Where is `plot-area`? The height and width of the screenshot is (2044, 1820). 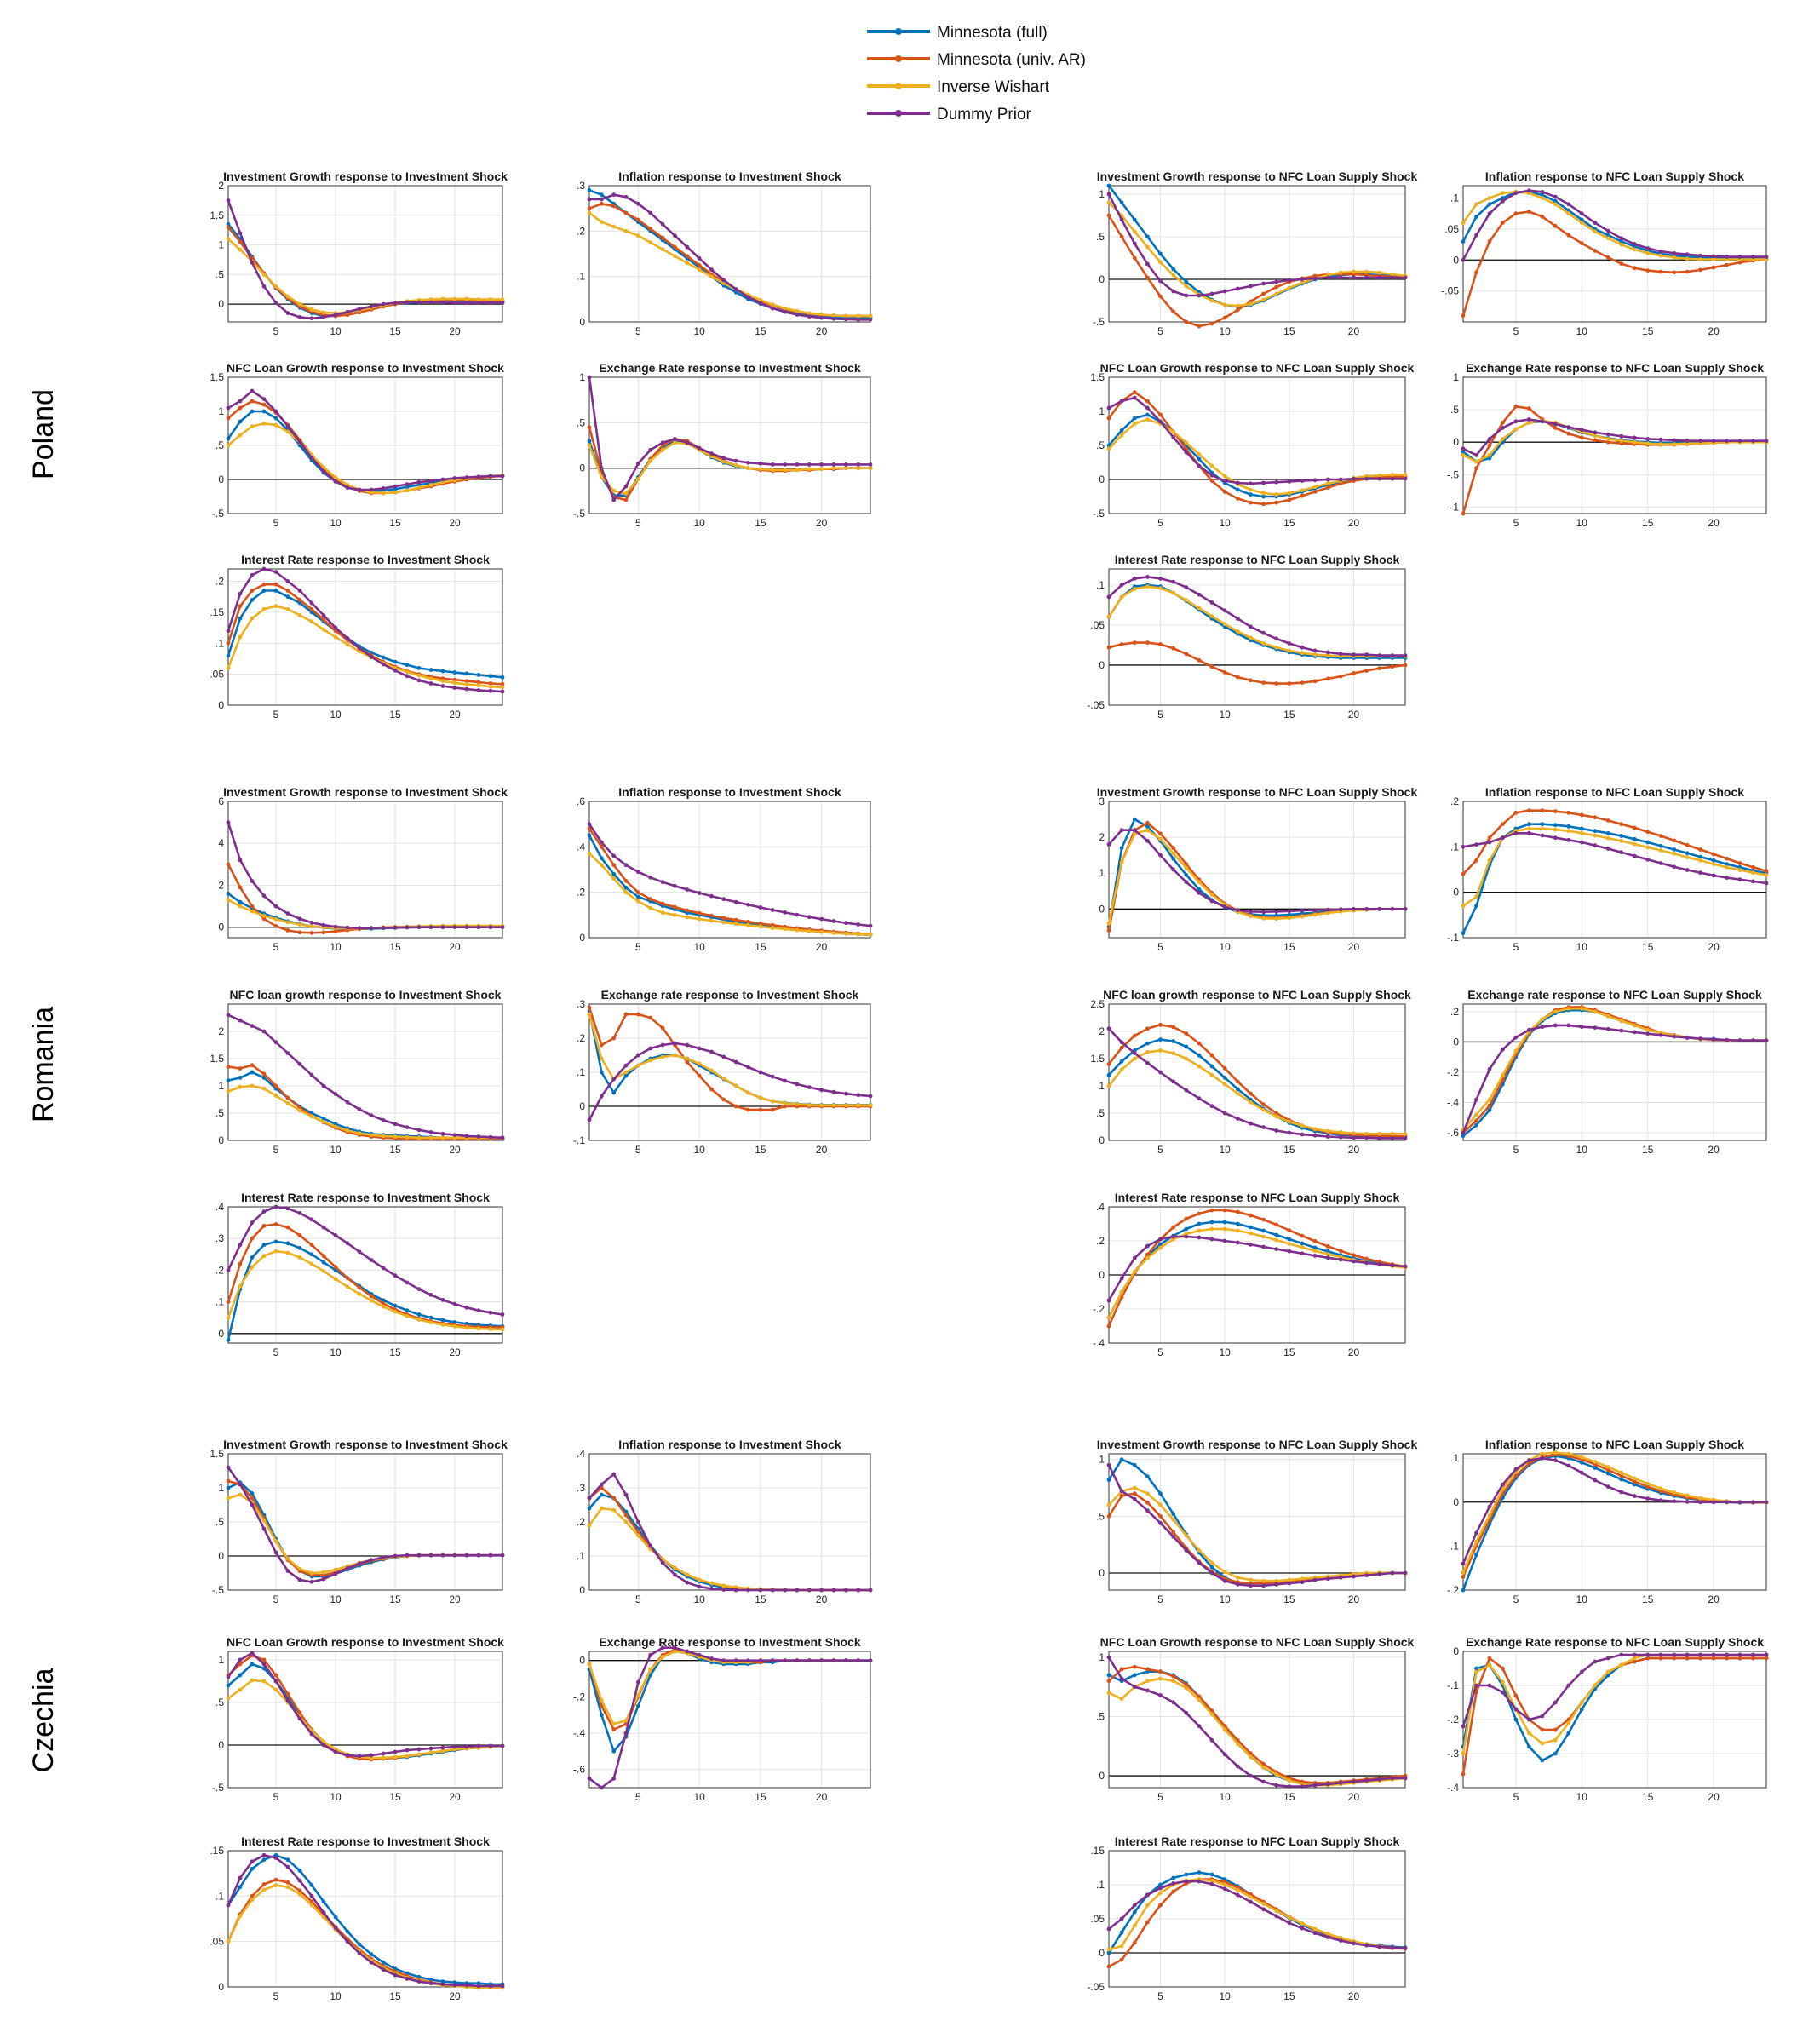
plot-area is located at coordinates (1257, 254).